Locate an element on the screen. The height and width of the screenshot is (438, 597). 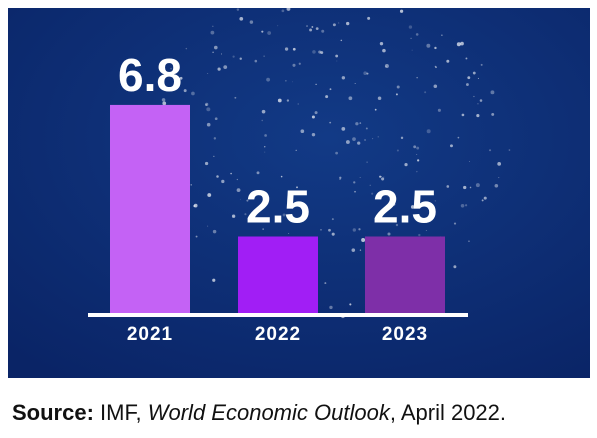
source-date: , April 2022. is located at coordinates (448, 412).